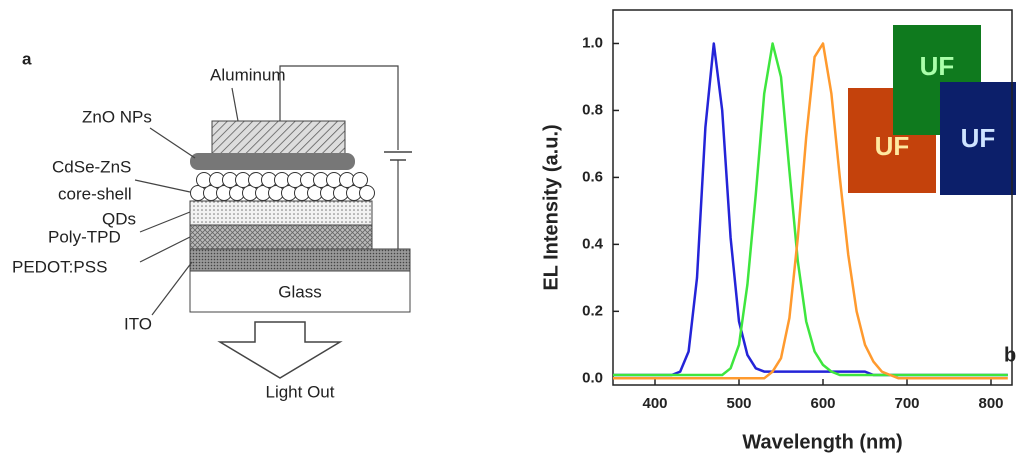 The width and height of the screenshot is (1022, 460). What do you see at coordinates (281, 237) in the screenshot?
I see `pedot-layer` at bounding box center [281, 237].